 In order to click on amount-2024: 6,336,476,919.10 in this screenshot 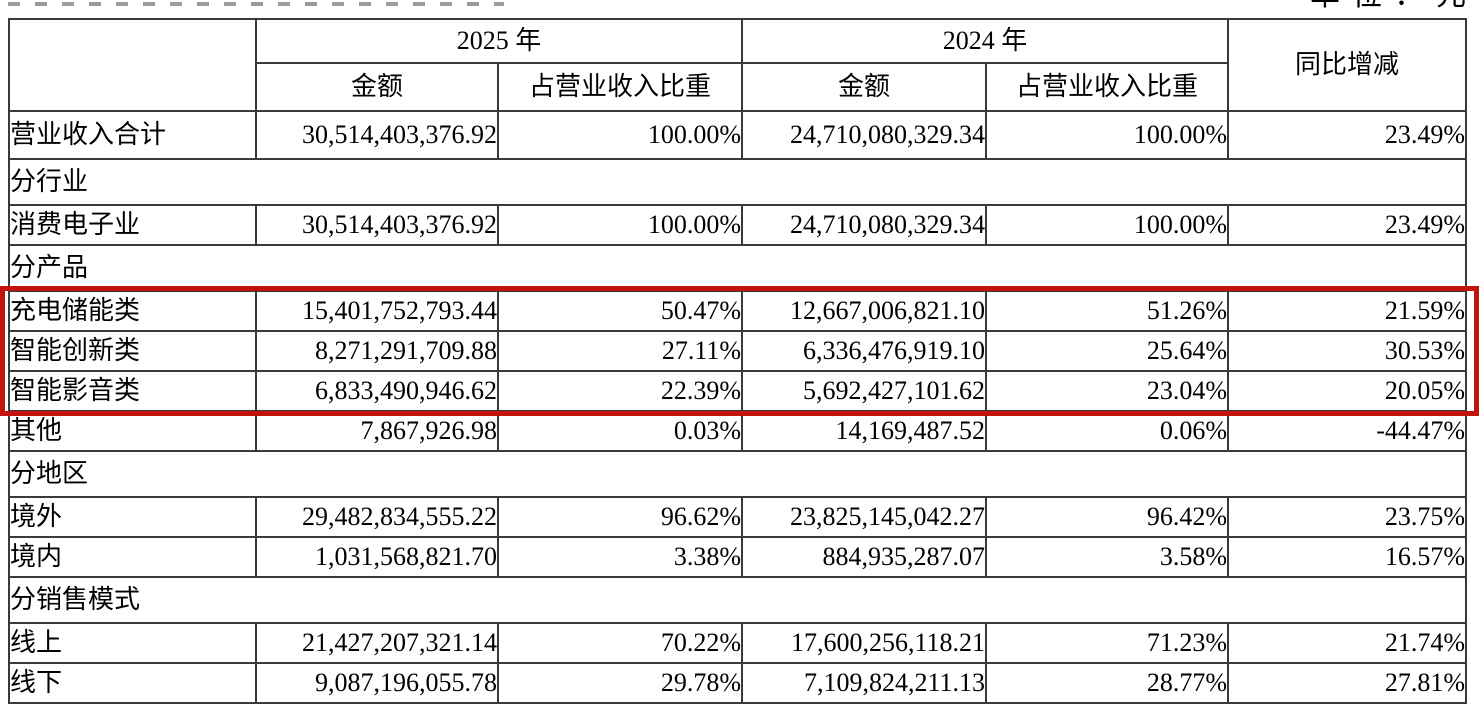, I will do `click(864, 351)`.